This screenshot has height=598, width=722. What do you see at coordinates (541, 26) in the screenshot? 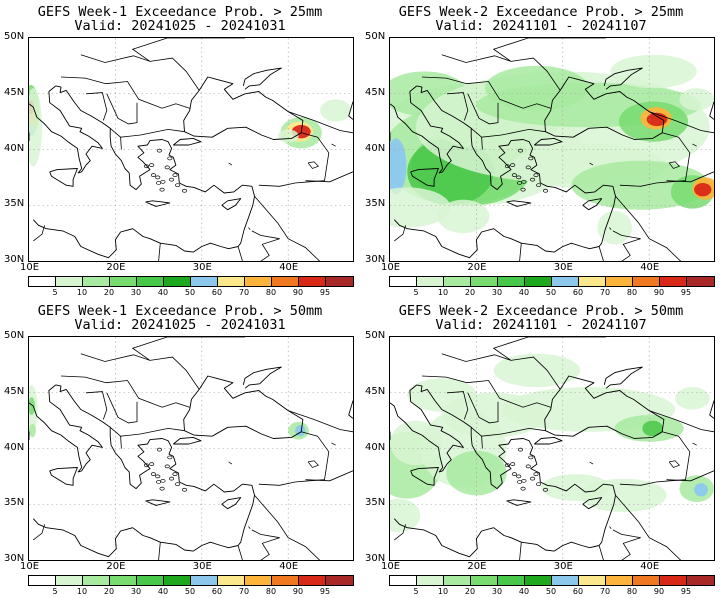
I see `panel-valid-dates: Valid: 20241101 - 20241107` at bounding box center [541, 26].